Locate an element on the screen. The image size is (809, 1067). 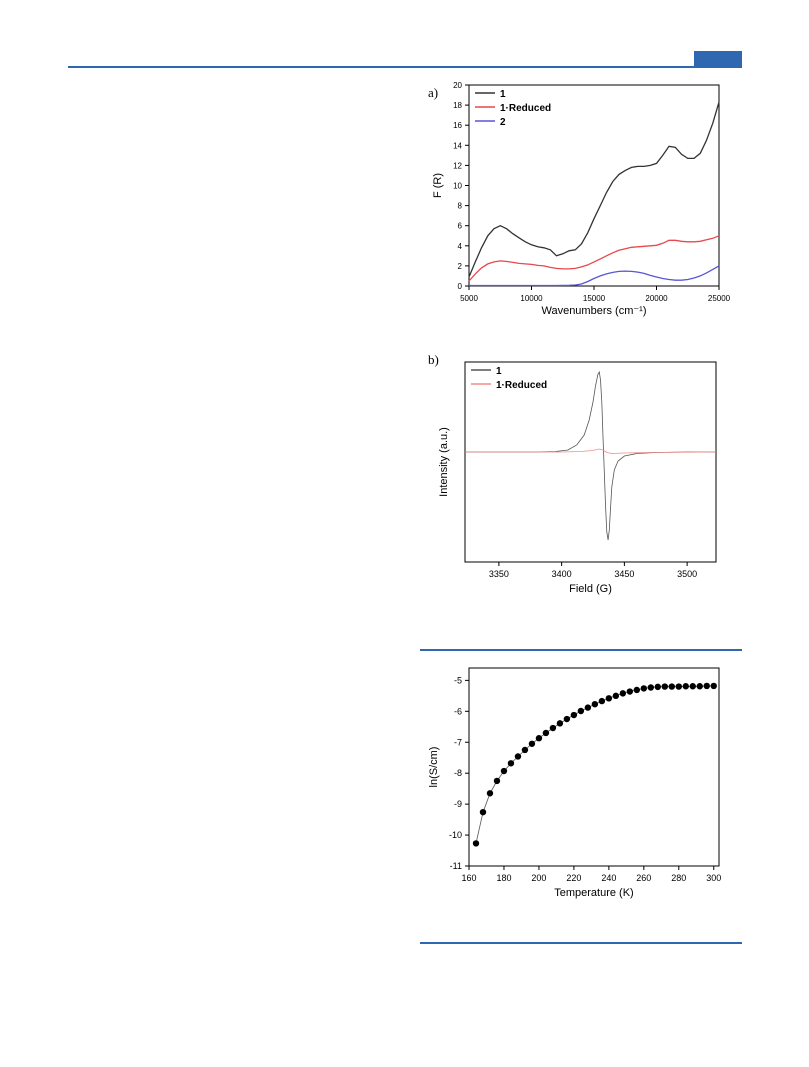
y-tick-label: 14 is located at coordinates (457, 145).